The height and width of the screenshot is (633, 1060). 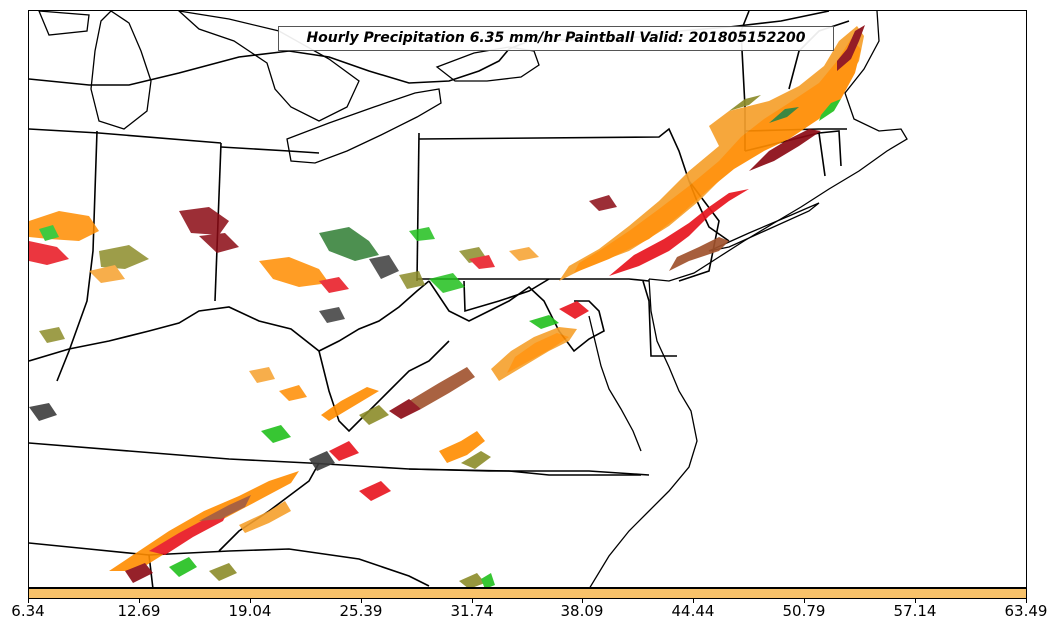 I want to click on ohio-river-in-ky, so click(x=229, y=321).